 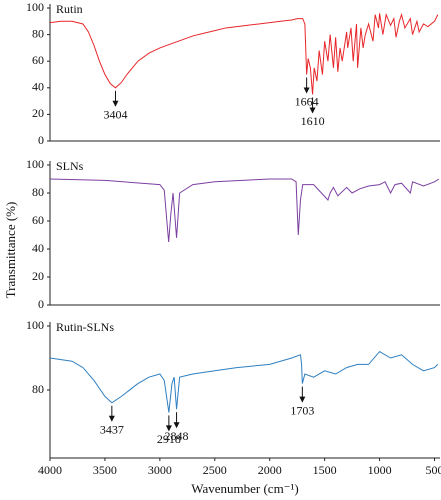 What do you see at coordinates (105, 470) in the screenshot?
I see `x-tick-label: 3500` at bounding box center [105, 470].